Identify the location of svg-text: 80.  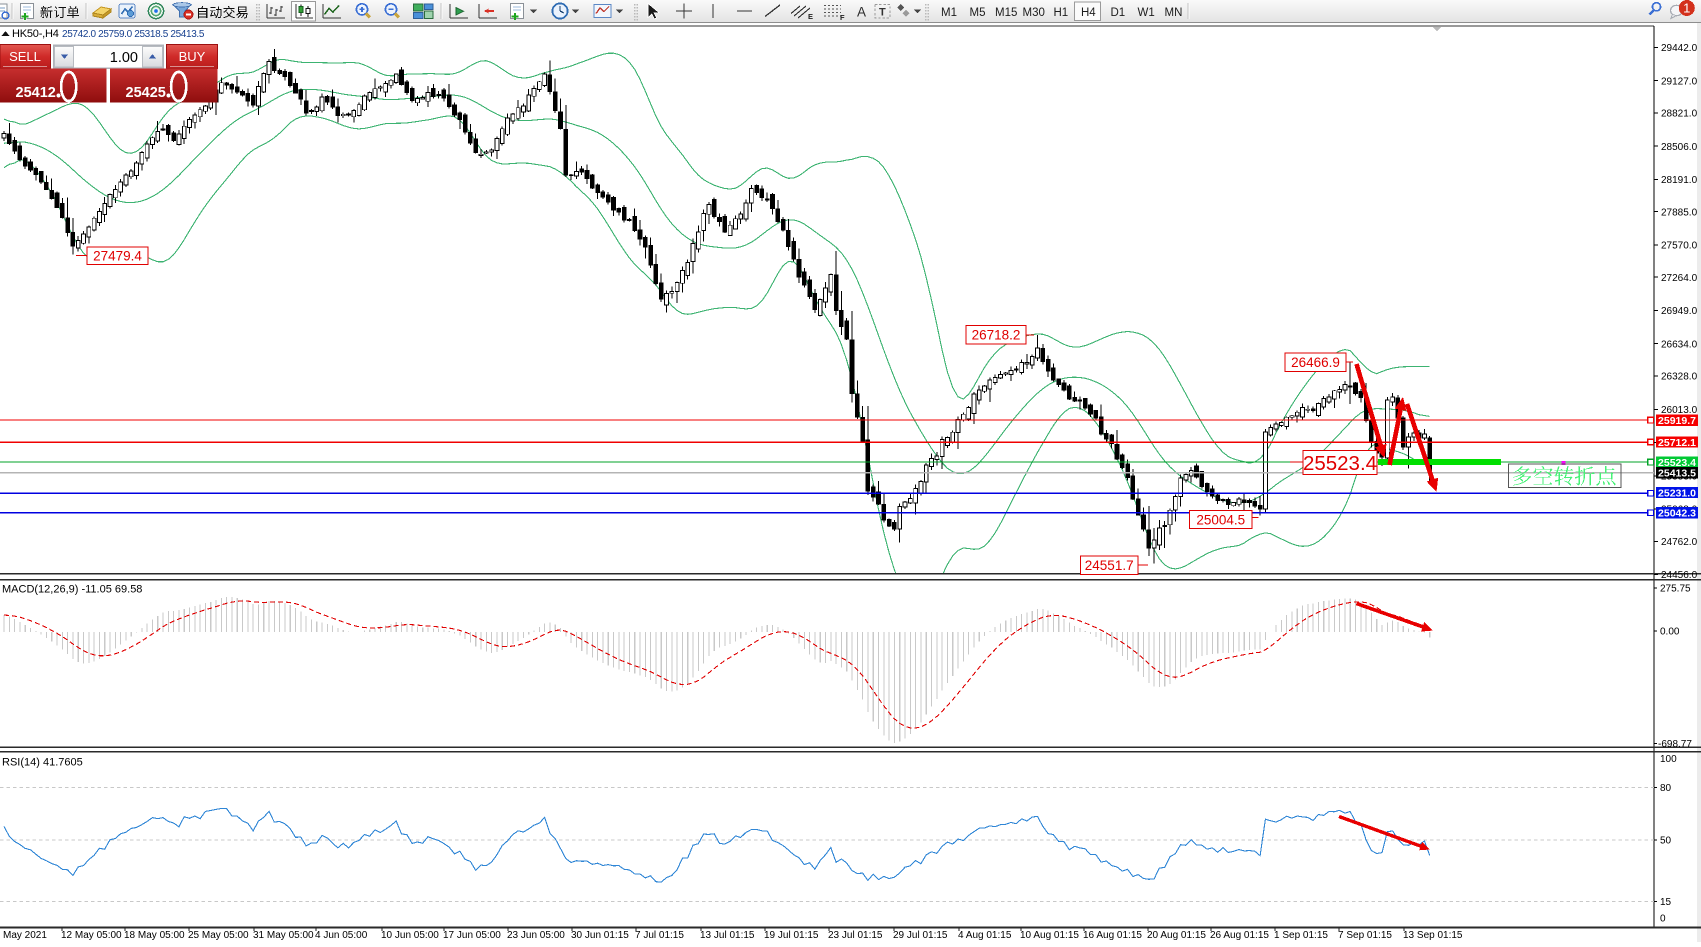
(1666, 788).